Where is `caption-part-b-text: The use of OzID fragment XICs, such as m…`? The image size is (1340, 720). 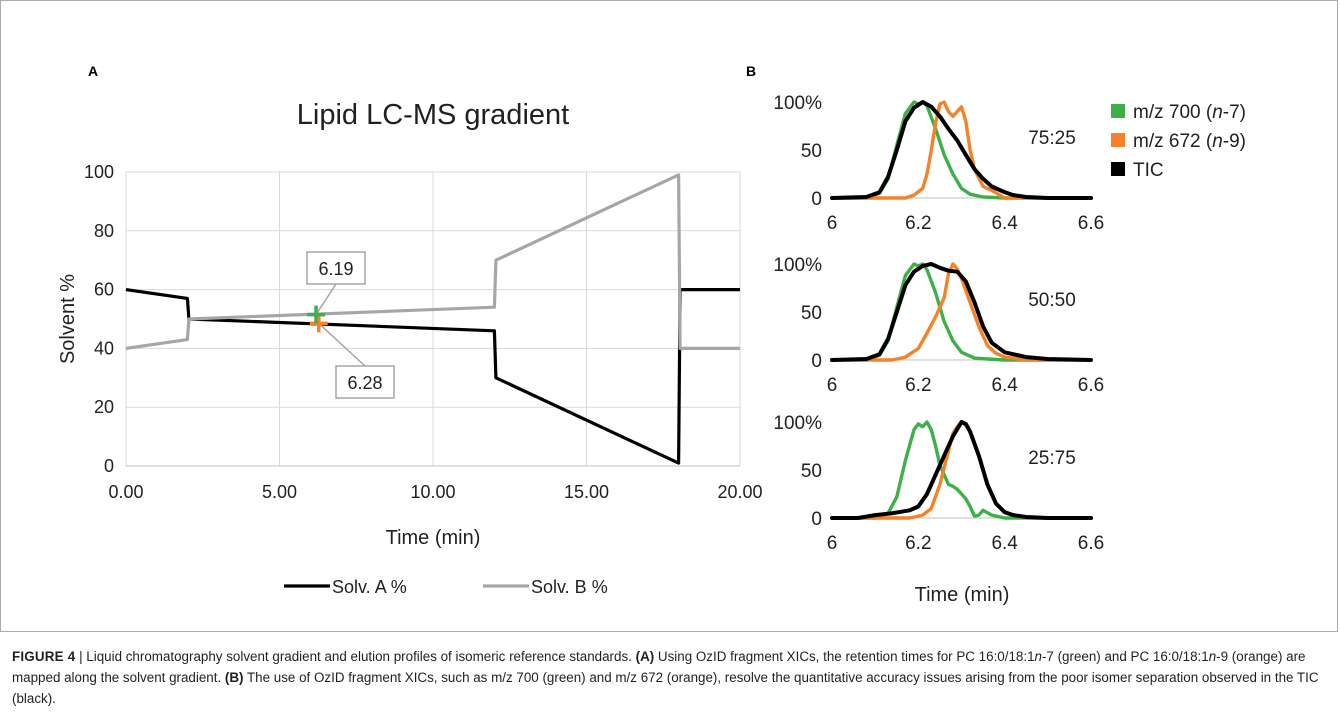 caption-part-b-text: The use of OzID fragment XICs, such as m… is located at coordinates (665, 688).